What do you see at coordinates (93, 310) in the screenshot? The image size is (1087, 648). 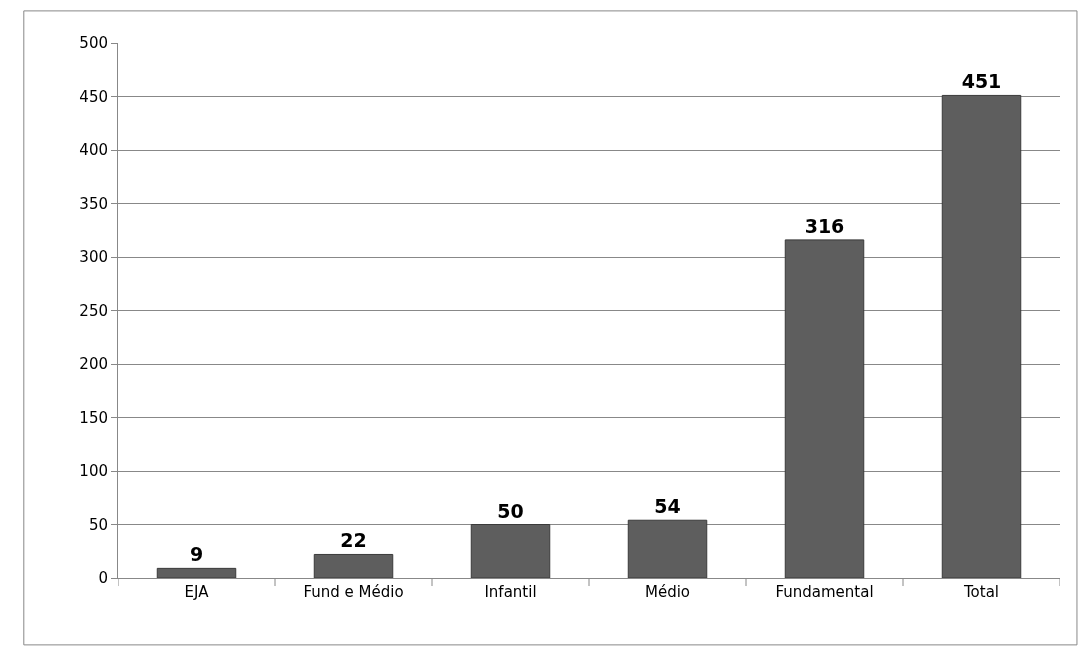 I see `y-tick-label: 250` at bounding box center [93, 310].